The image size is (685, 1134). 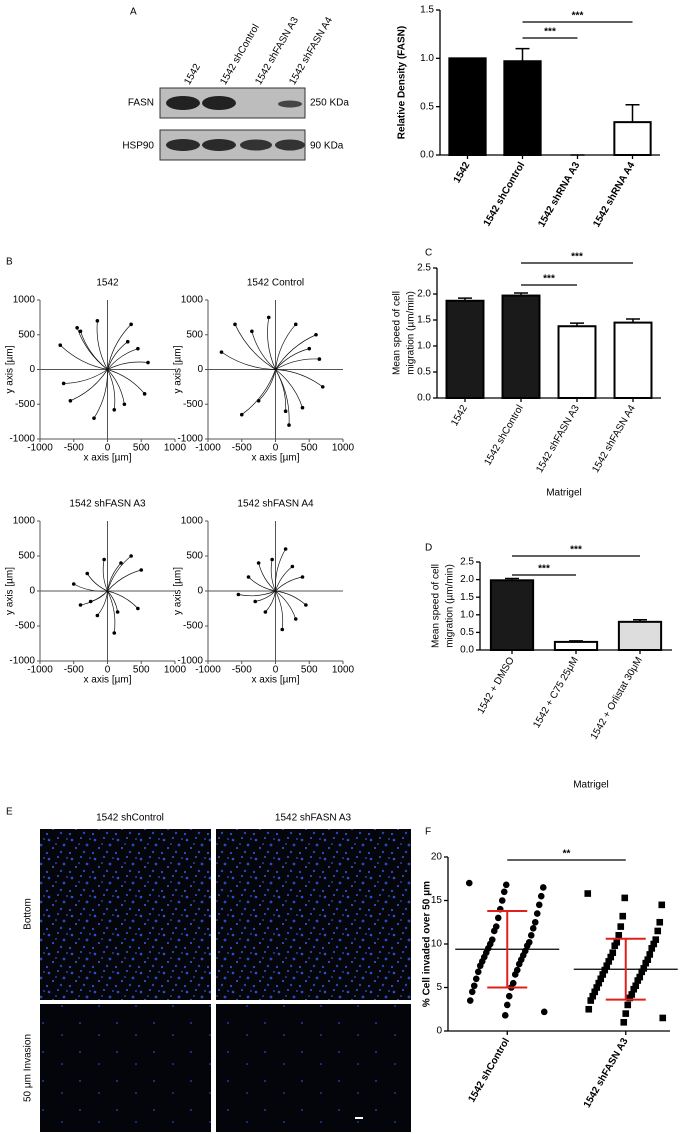 What do you see at coordinates (427, 944) in the screenshot?
I see `y-axis-label: % Cell invaded over 50 μm` at bounding box center [427, 944].